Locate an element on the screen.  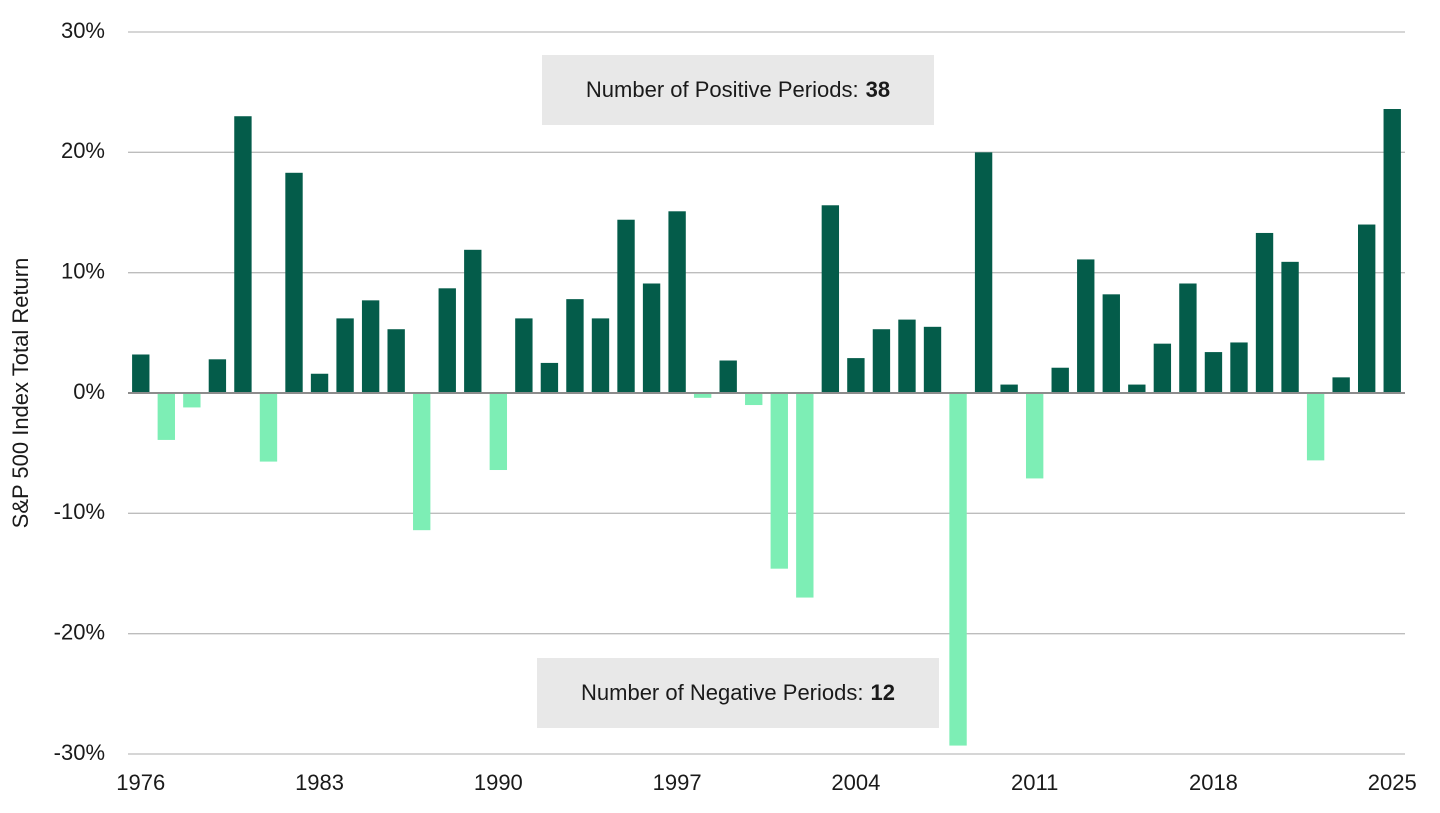
y-tick-label: -20% is located at coordinates (79, 631).